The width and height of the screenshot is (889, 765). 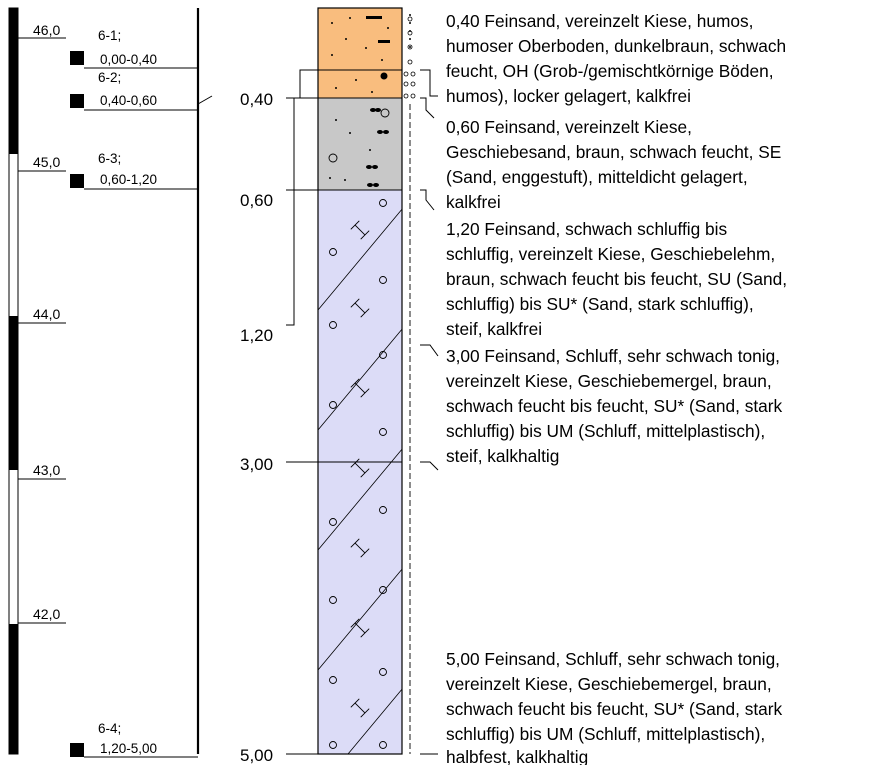 What do you see at coordinates (109, 77) in the screenshot?
I see `sample-id: 6-2;` at bounding box center [109, 77].